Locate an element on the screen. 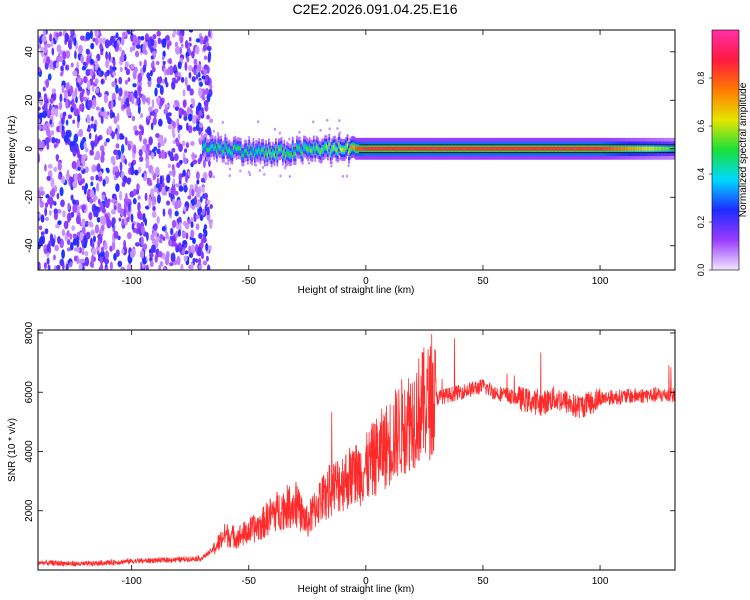 This screenshot has width=750, height=600. heatmap-x-tick-label: -100 is located at coordinates (132, 281).